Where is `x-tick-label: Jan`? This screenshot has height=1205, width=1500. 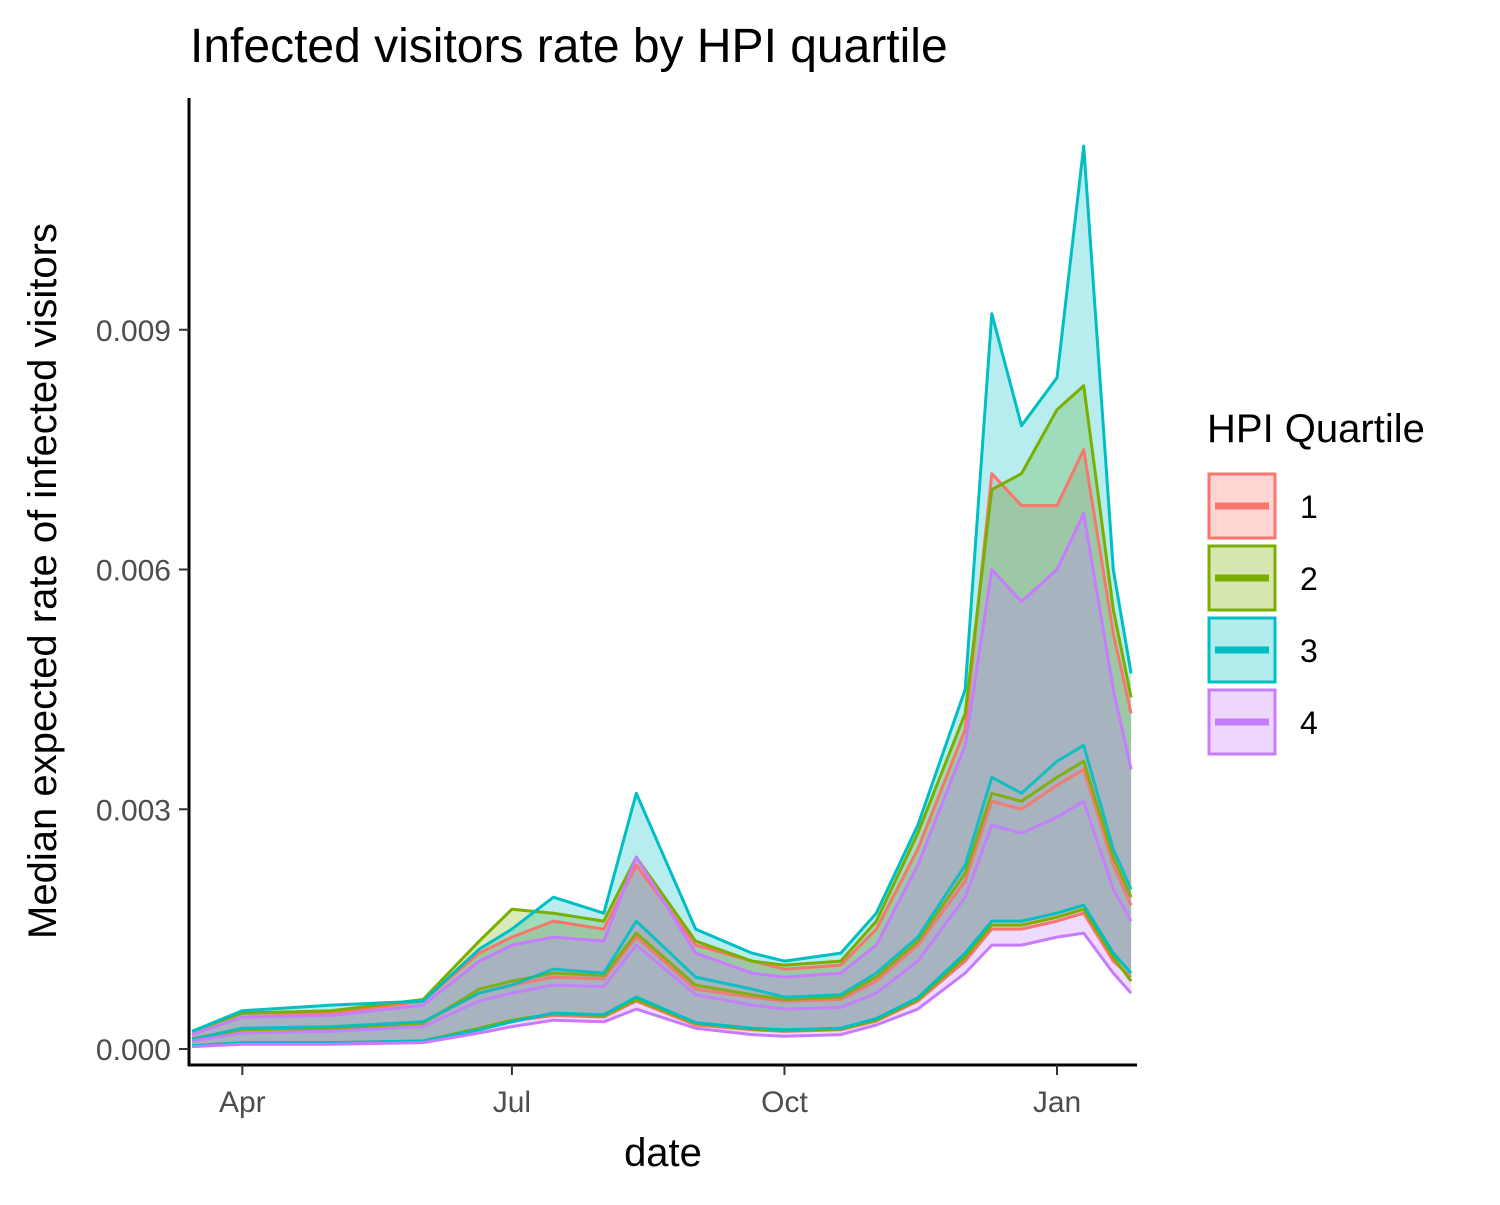 x-tick-label: Jan is located at coordinates (1057, 1102).